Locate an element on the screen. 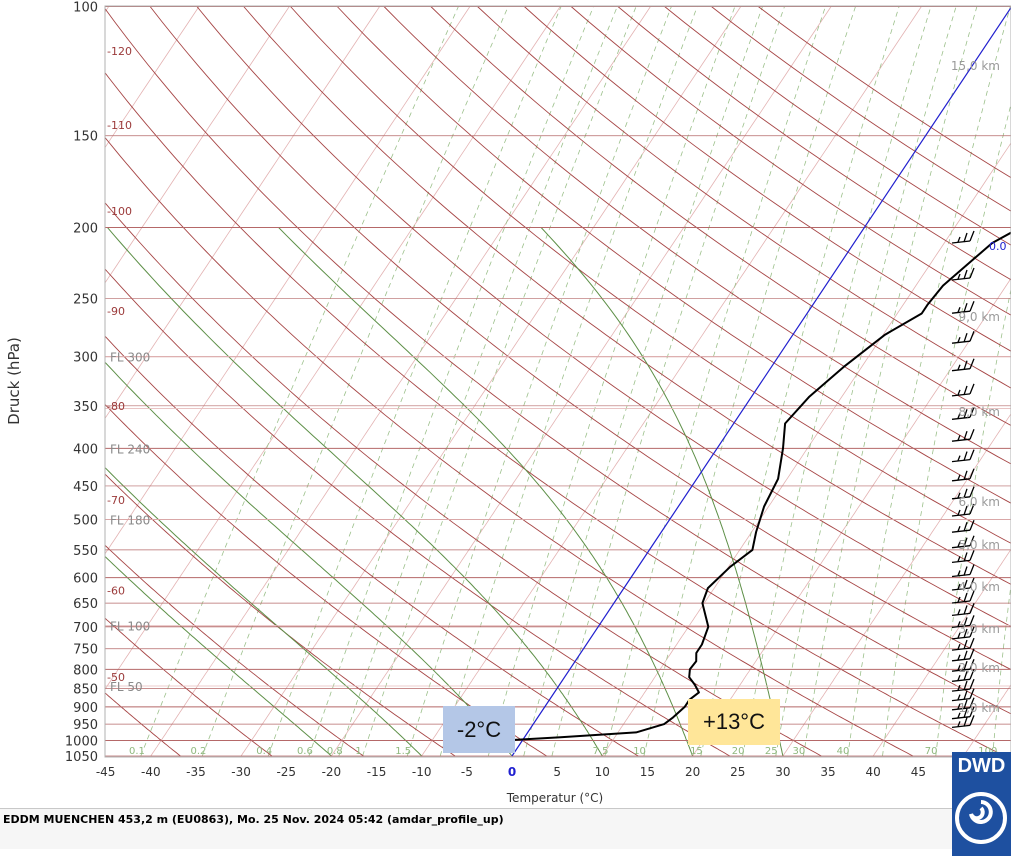 The width and height of the screenshot is (1011, 858). temperature-tick-label: 35 is located at coordinates (827, 772).